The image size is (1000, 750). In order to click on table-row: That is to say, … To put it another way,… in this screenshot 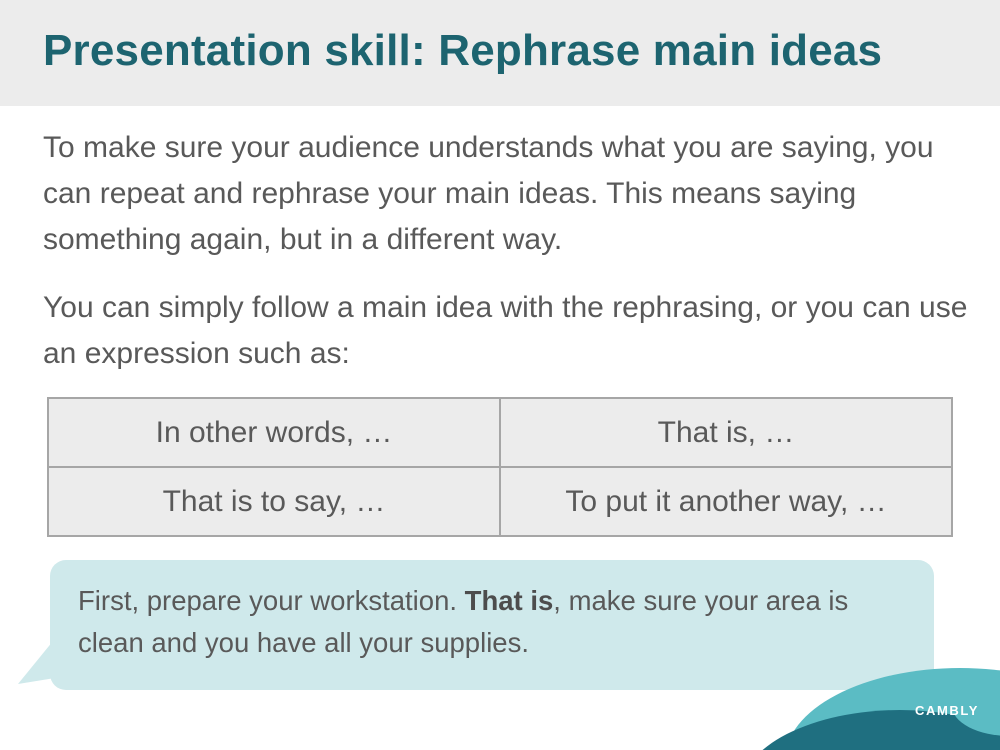, I will do `click(500, 501)`.